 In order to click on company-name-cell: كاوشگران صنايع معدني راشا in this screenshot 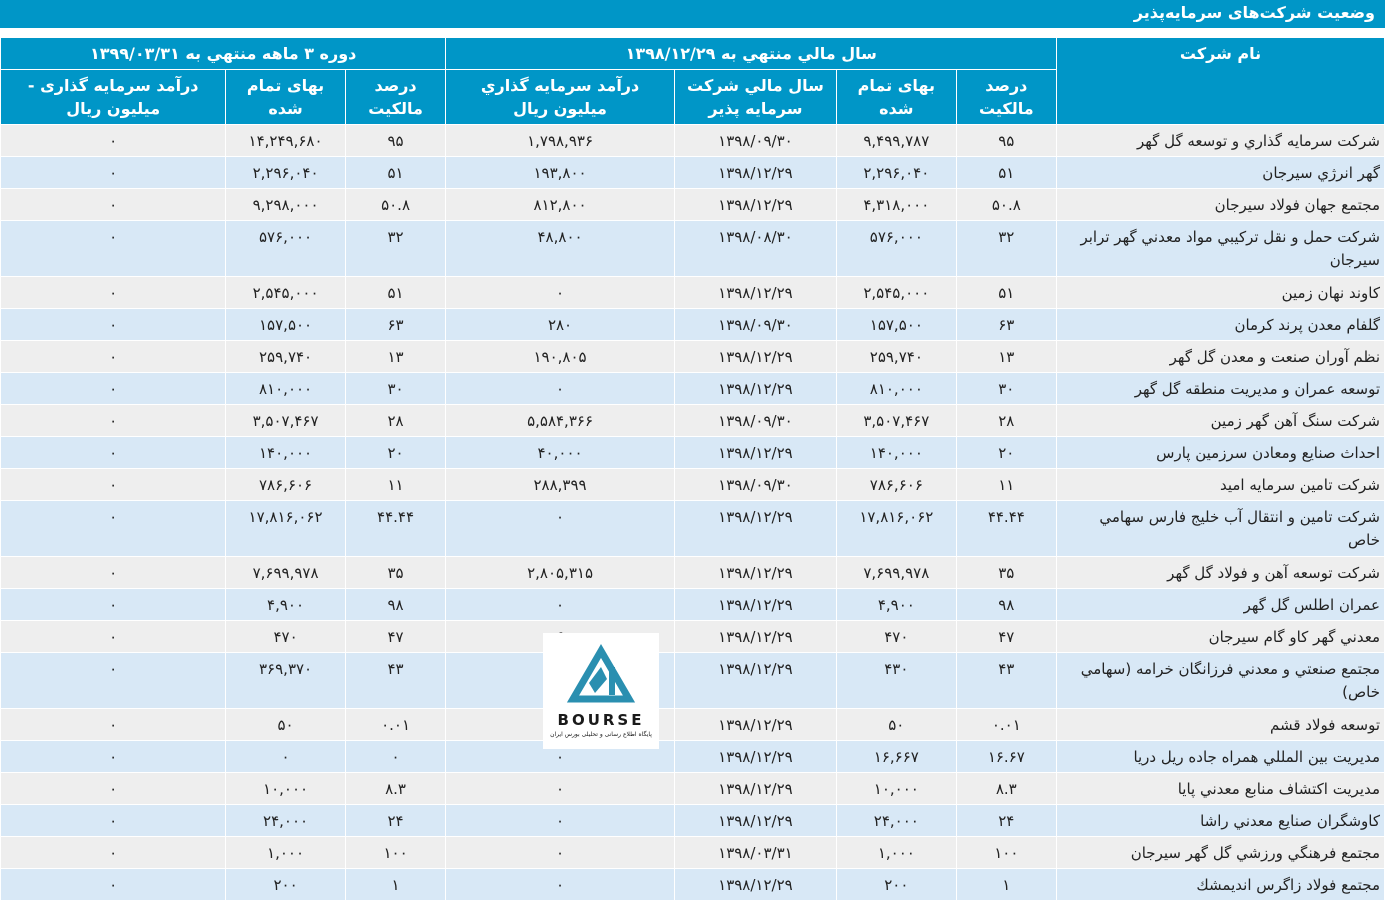, I will do `click(1220, 820)`.